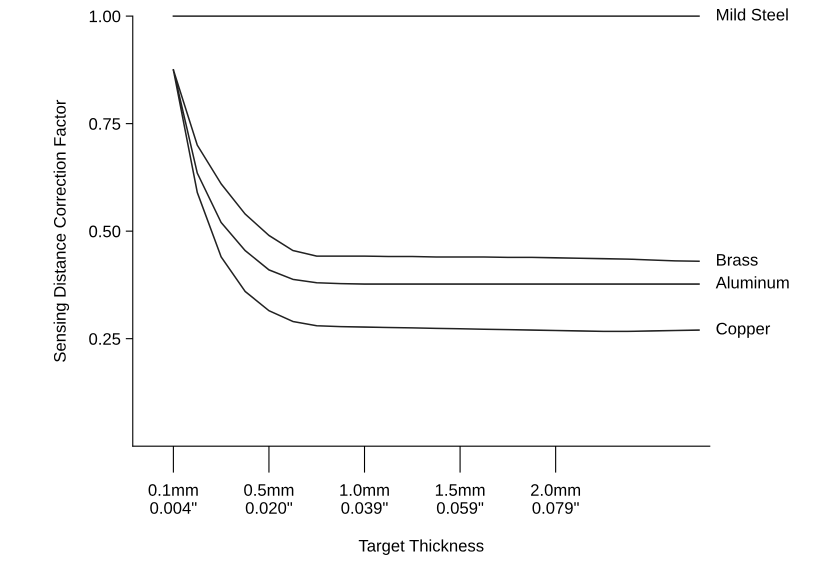  Describe the element at coordinates (104, 124) in the screenshot. I see `y-tick-label: 0.75` at that location.